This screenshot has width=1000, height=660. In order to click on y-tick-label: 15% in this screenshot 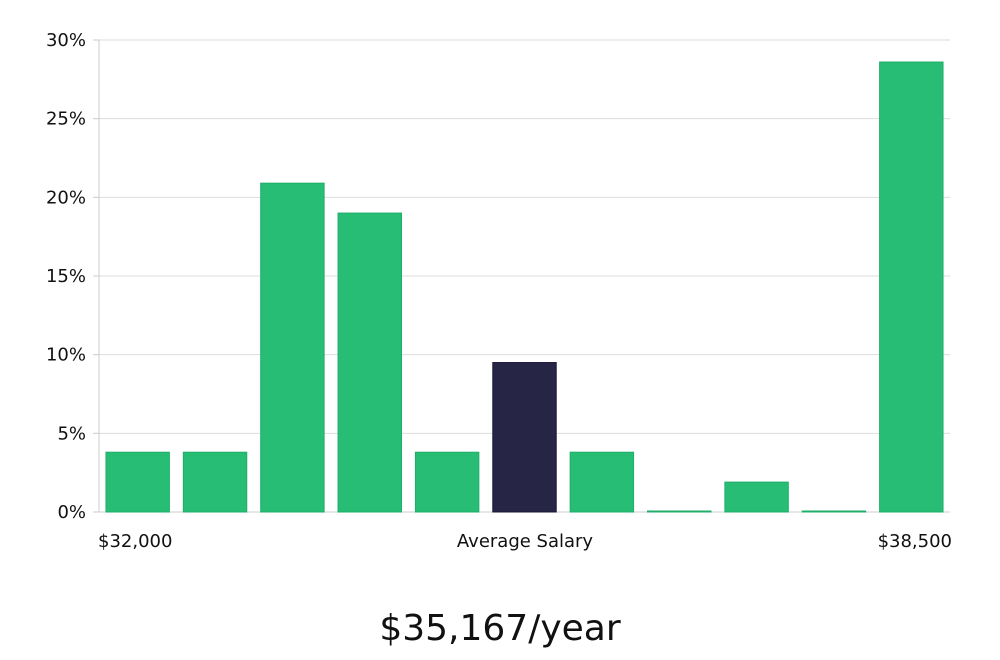, I will do `click(66, 276)`.